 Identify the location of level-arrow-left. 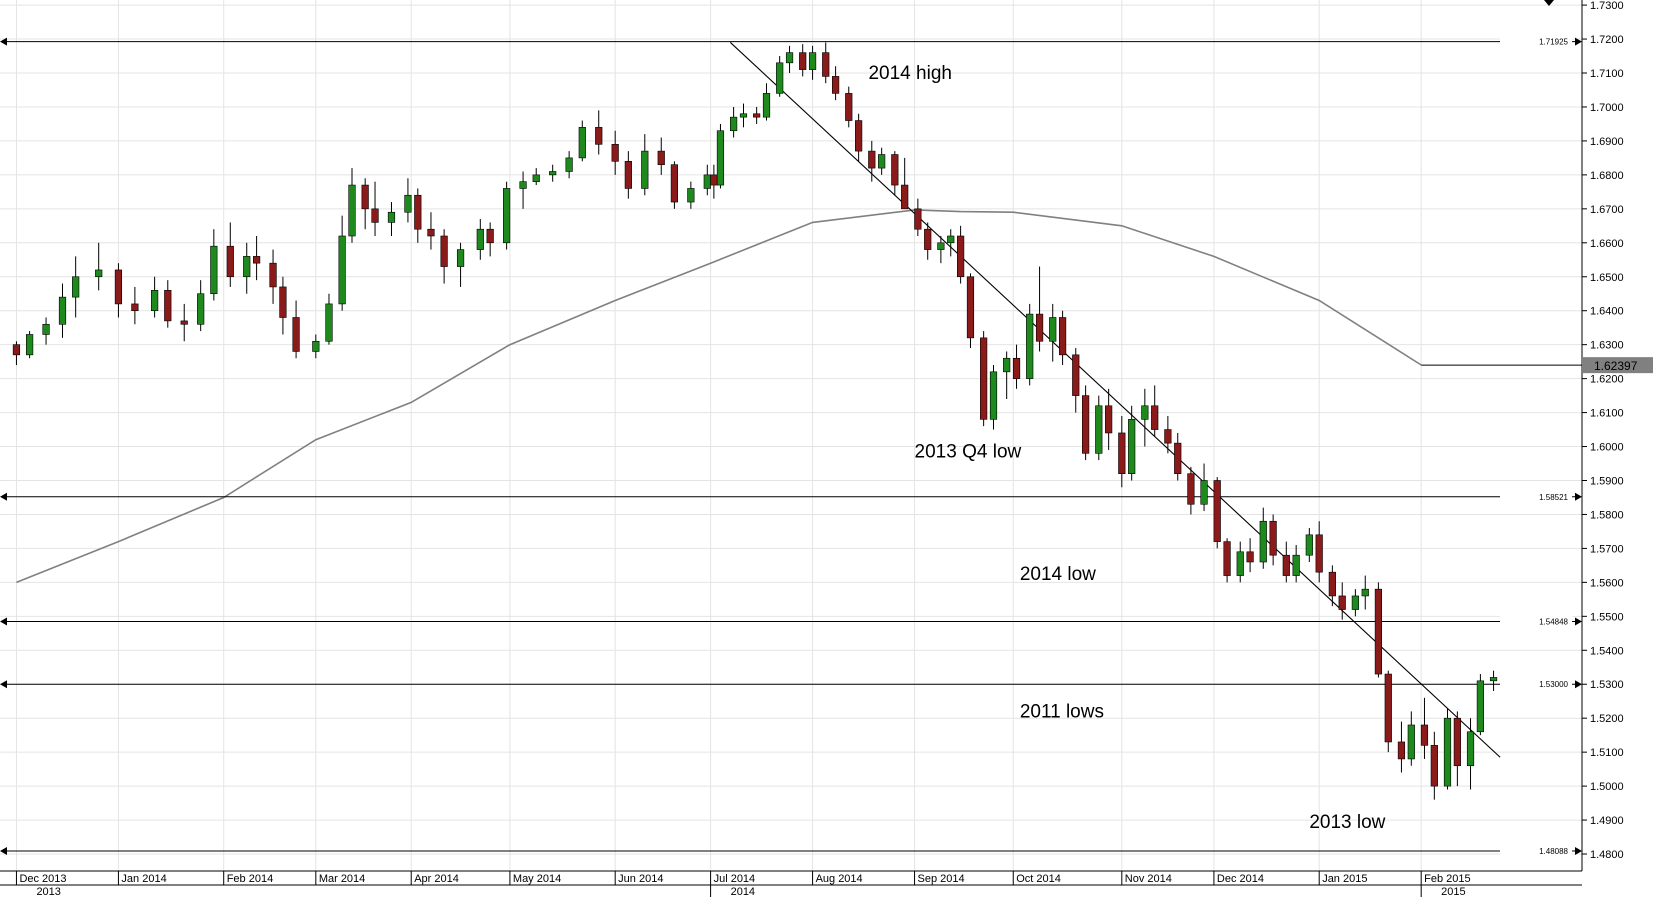
(3, 41).